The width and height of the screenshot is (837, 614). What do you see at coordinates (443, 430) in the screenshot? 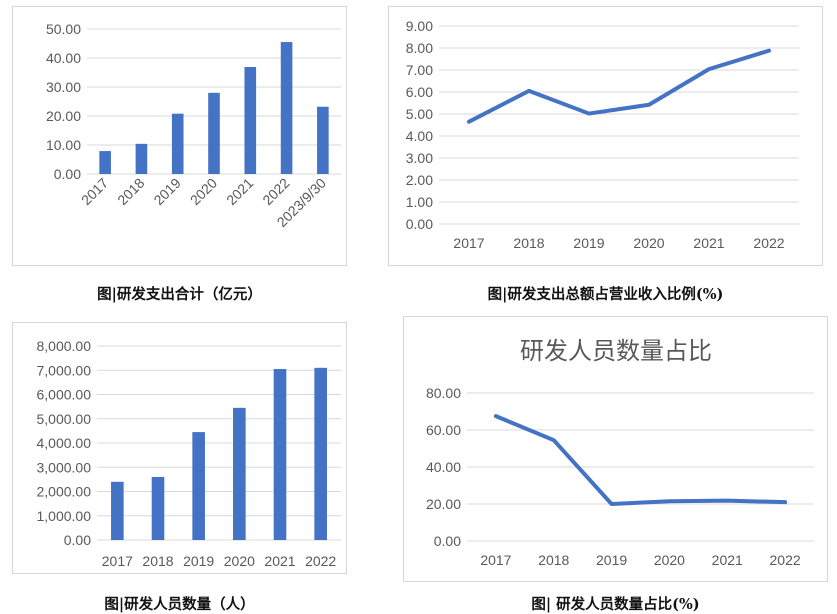
I see `y-tick-label: 60.00` at bounding box center [443, 430].